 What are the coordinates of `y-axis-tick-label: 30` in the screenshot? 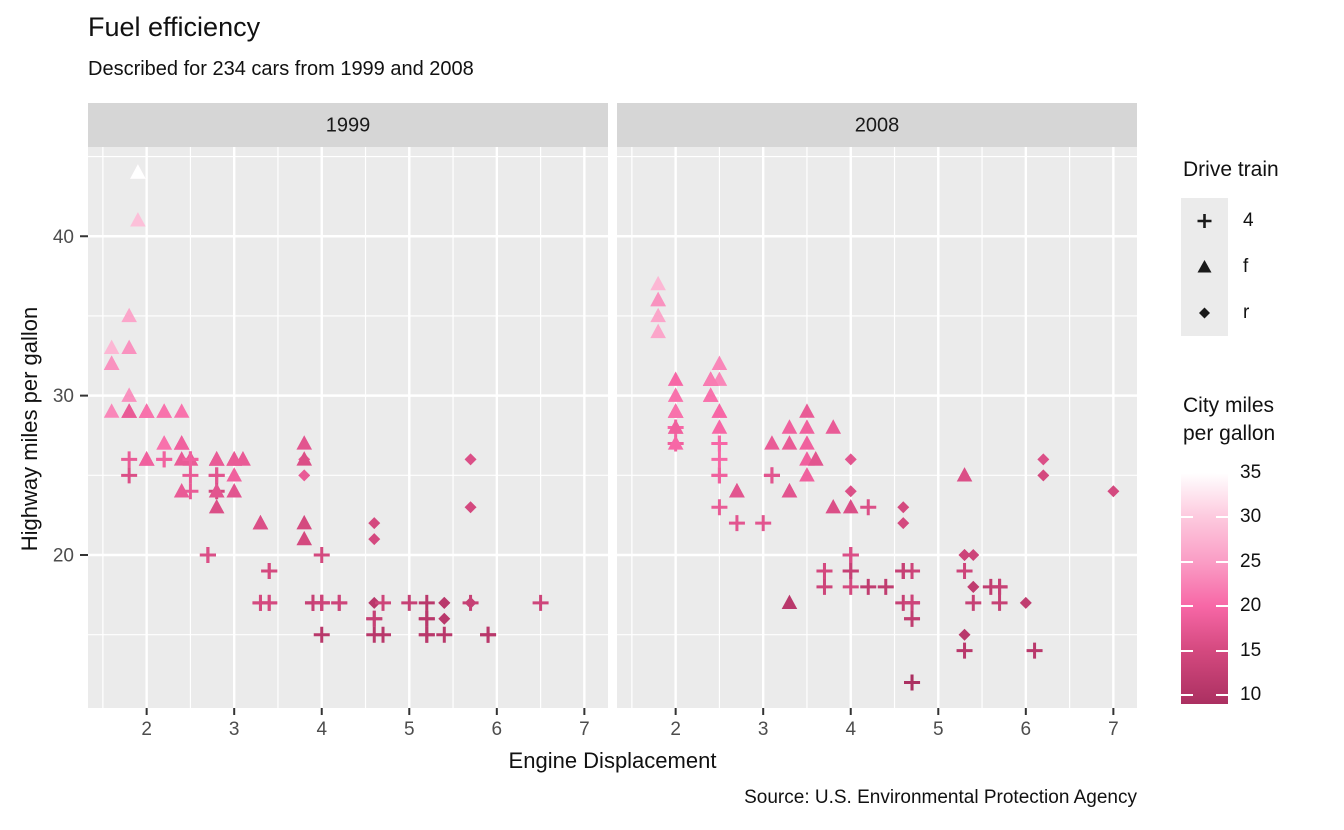 It's located at (63, 396).